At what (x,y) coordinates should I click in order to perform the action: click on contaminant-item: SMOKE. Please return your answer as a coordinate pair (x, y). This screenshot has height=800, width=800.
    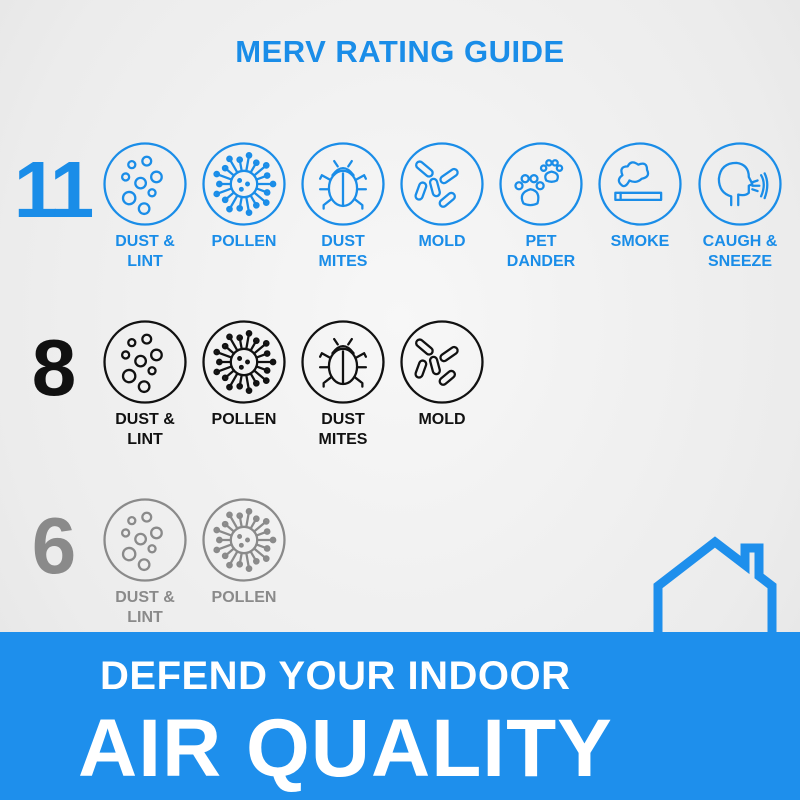
    Looking at the image, I should click on (640, 196).